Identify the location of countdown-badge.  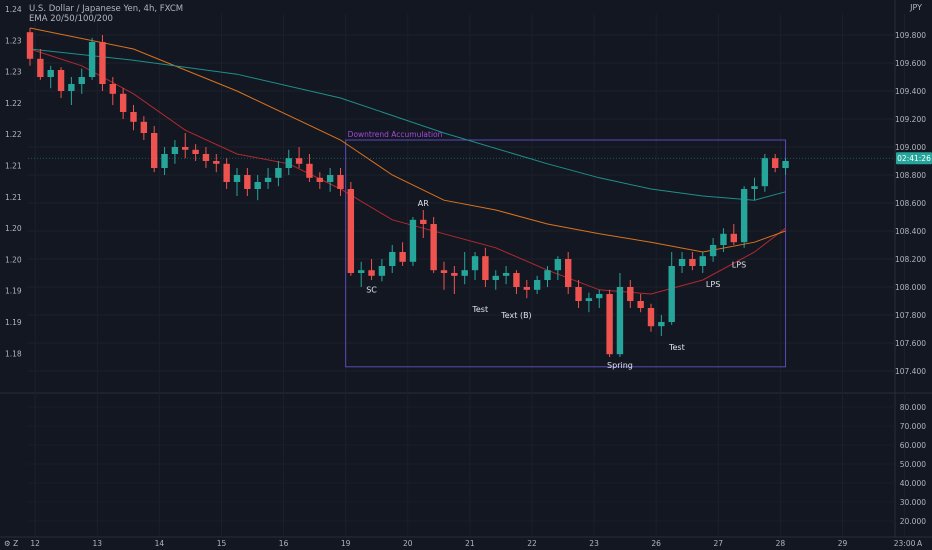
(914, 158).